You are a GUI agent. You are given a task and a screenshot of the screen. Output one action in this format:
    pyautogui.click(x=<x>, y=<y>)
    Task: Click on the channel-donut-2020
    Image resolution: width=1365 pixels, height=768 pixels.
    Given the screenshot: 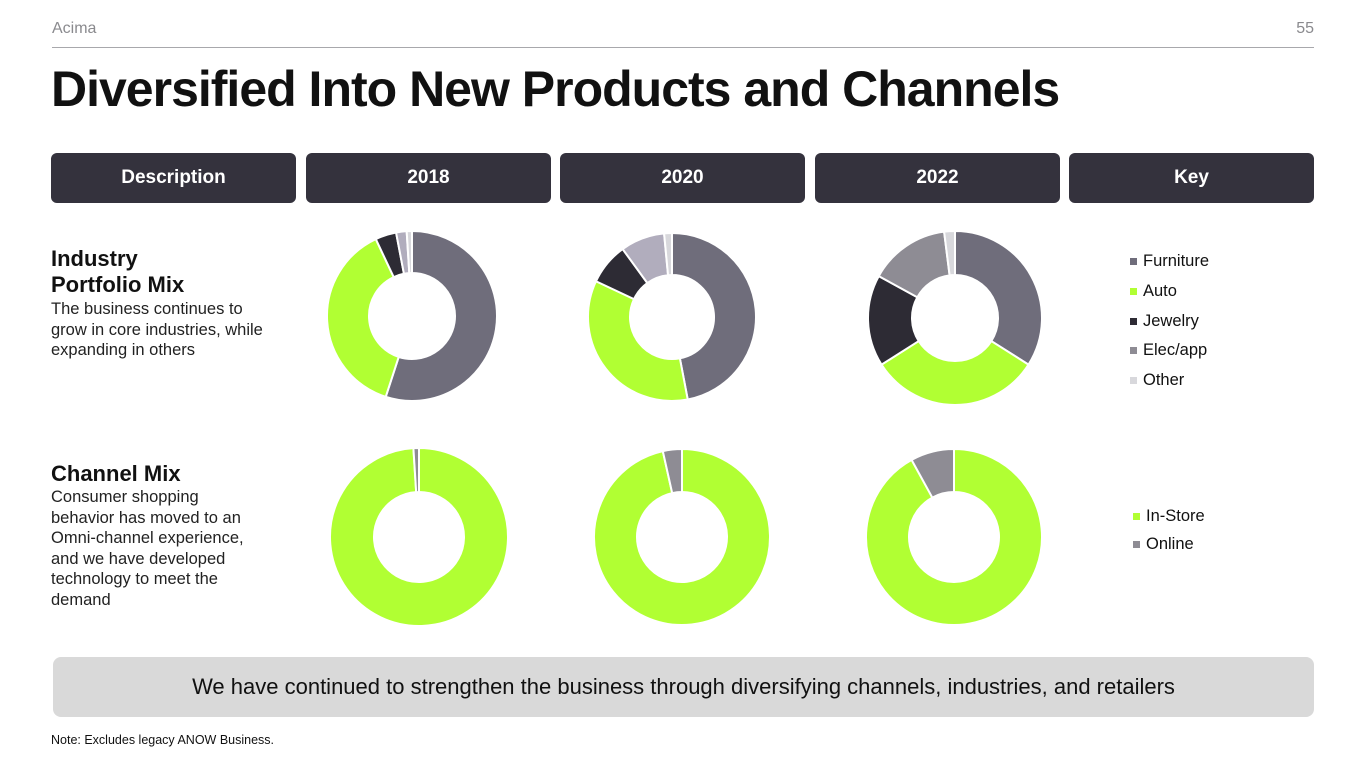 What is the action you would take?
    pyautogui.click(x=682, y=537)
    